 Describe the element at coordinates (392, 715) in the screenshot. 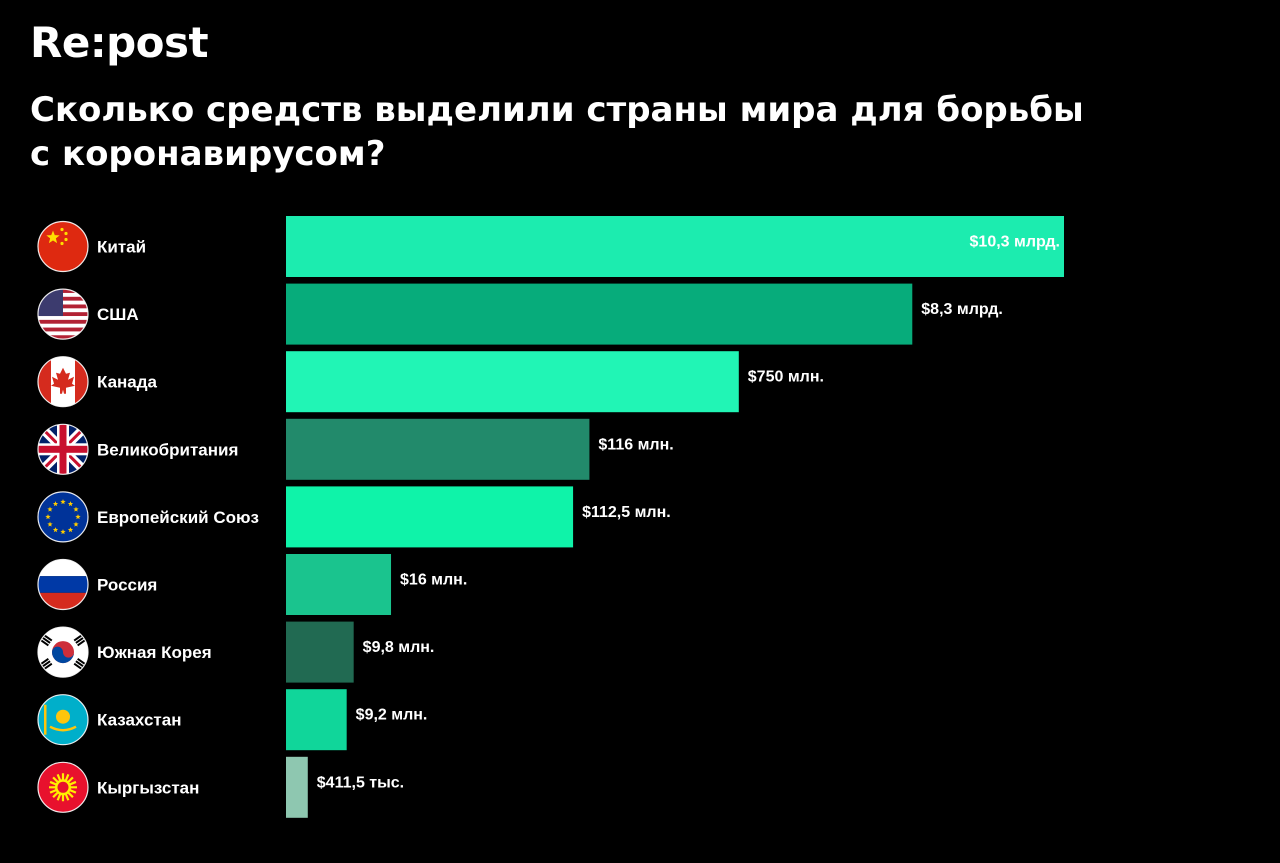

I see `value-label: $9,2 млн.` at that location.